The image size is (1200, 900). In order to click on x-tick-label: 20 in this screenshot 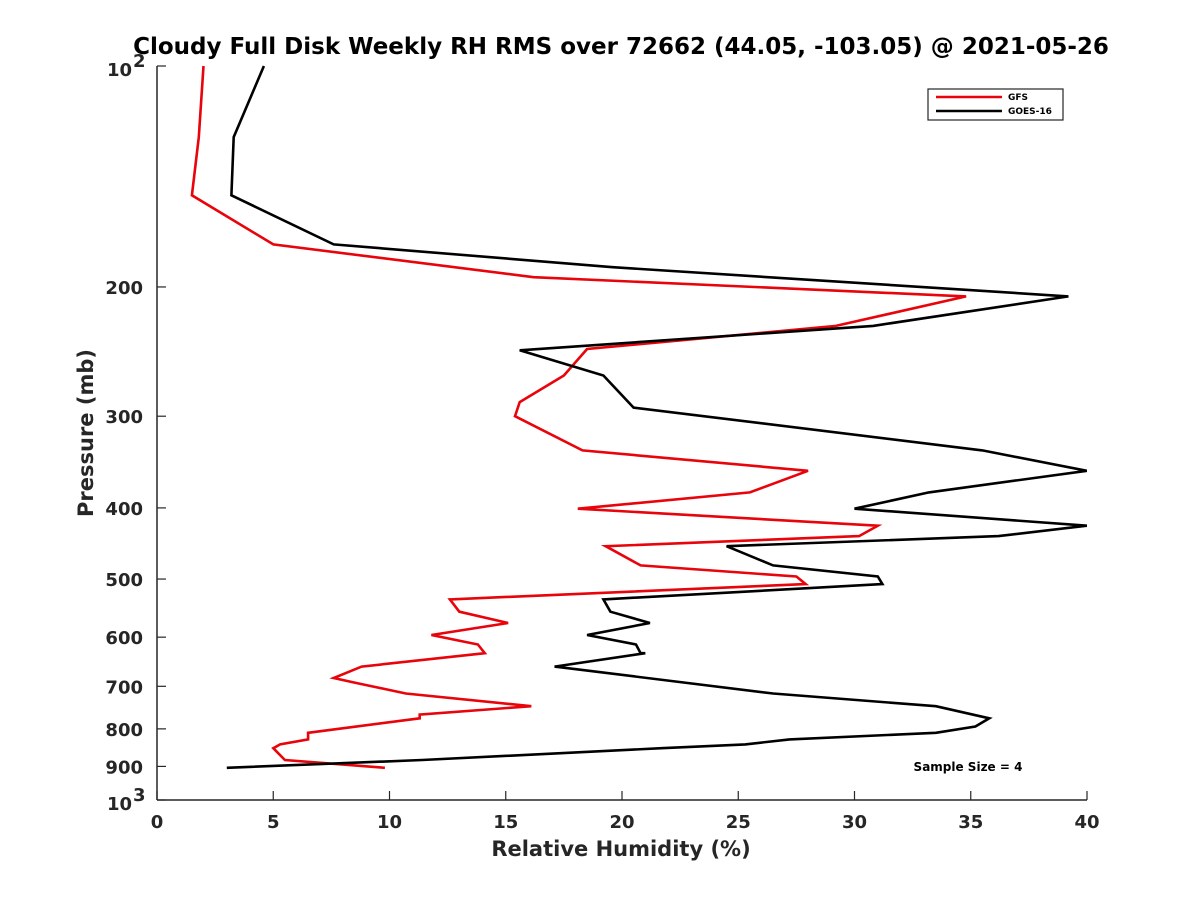, I will do `click(621, 822)`.